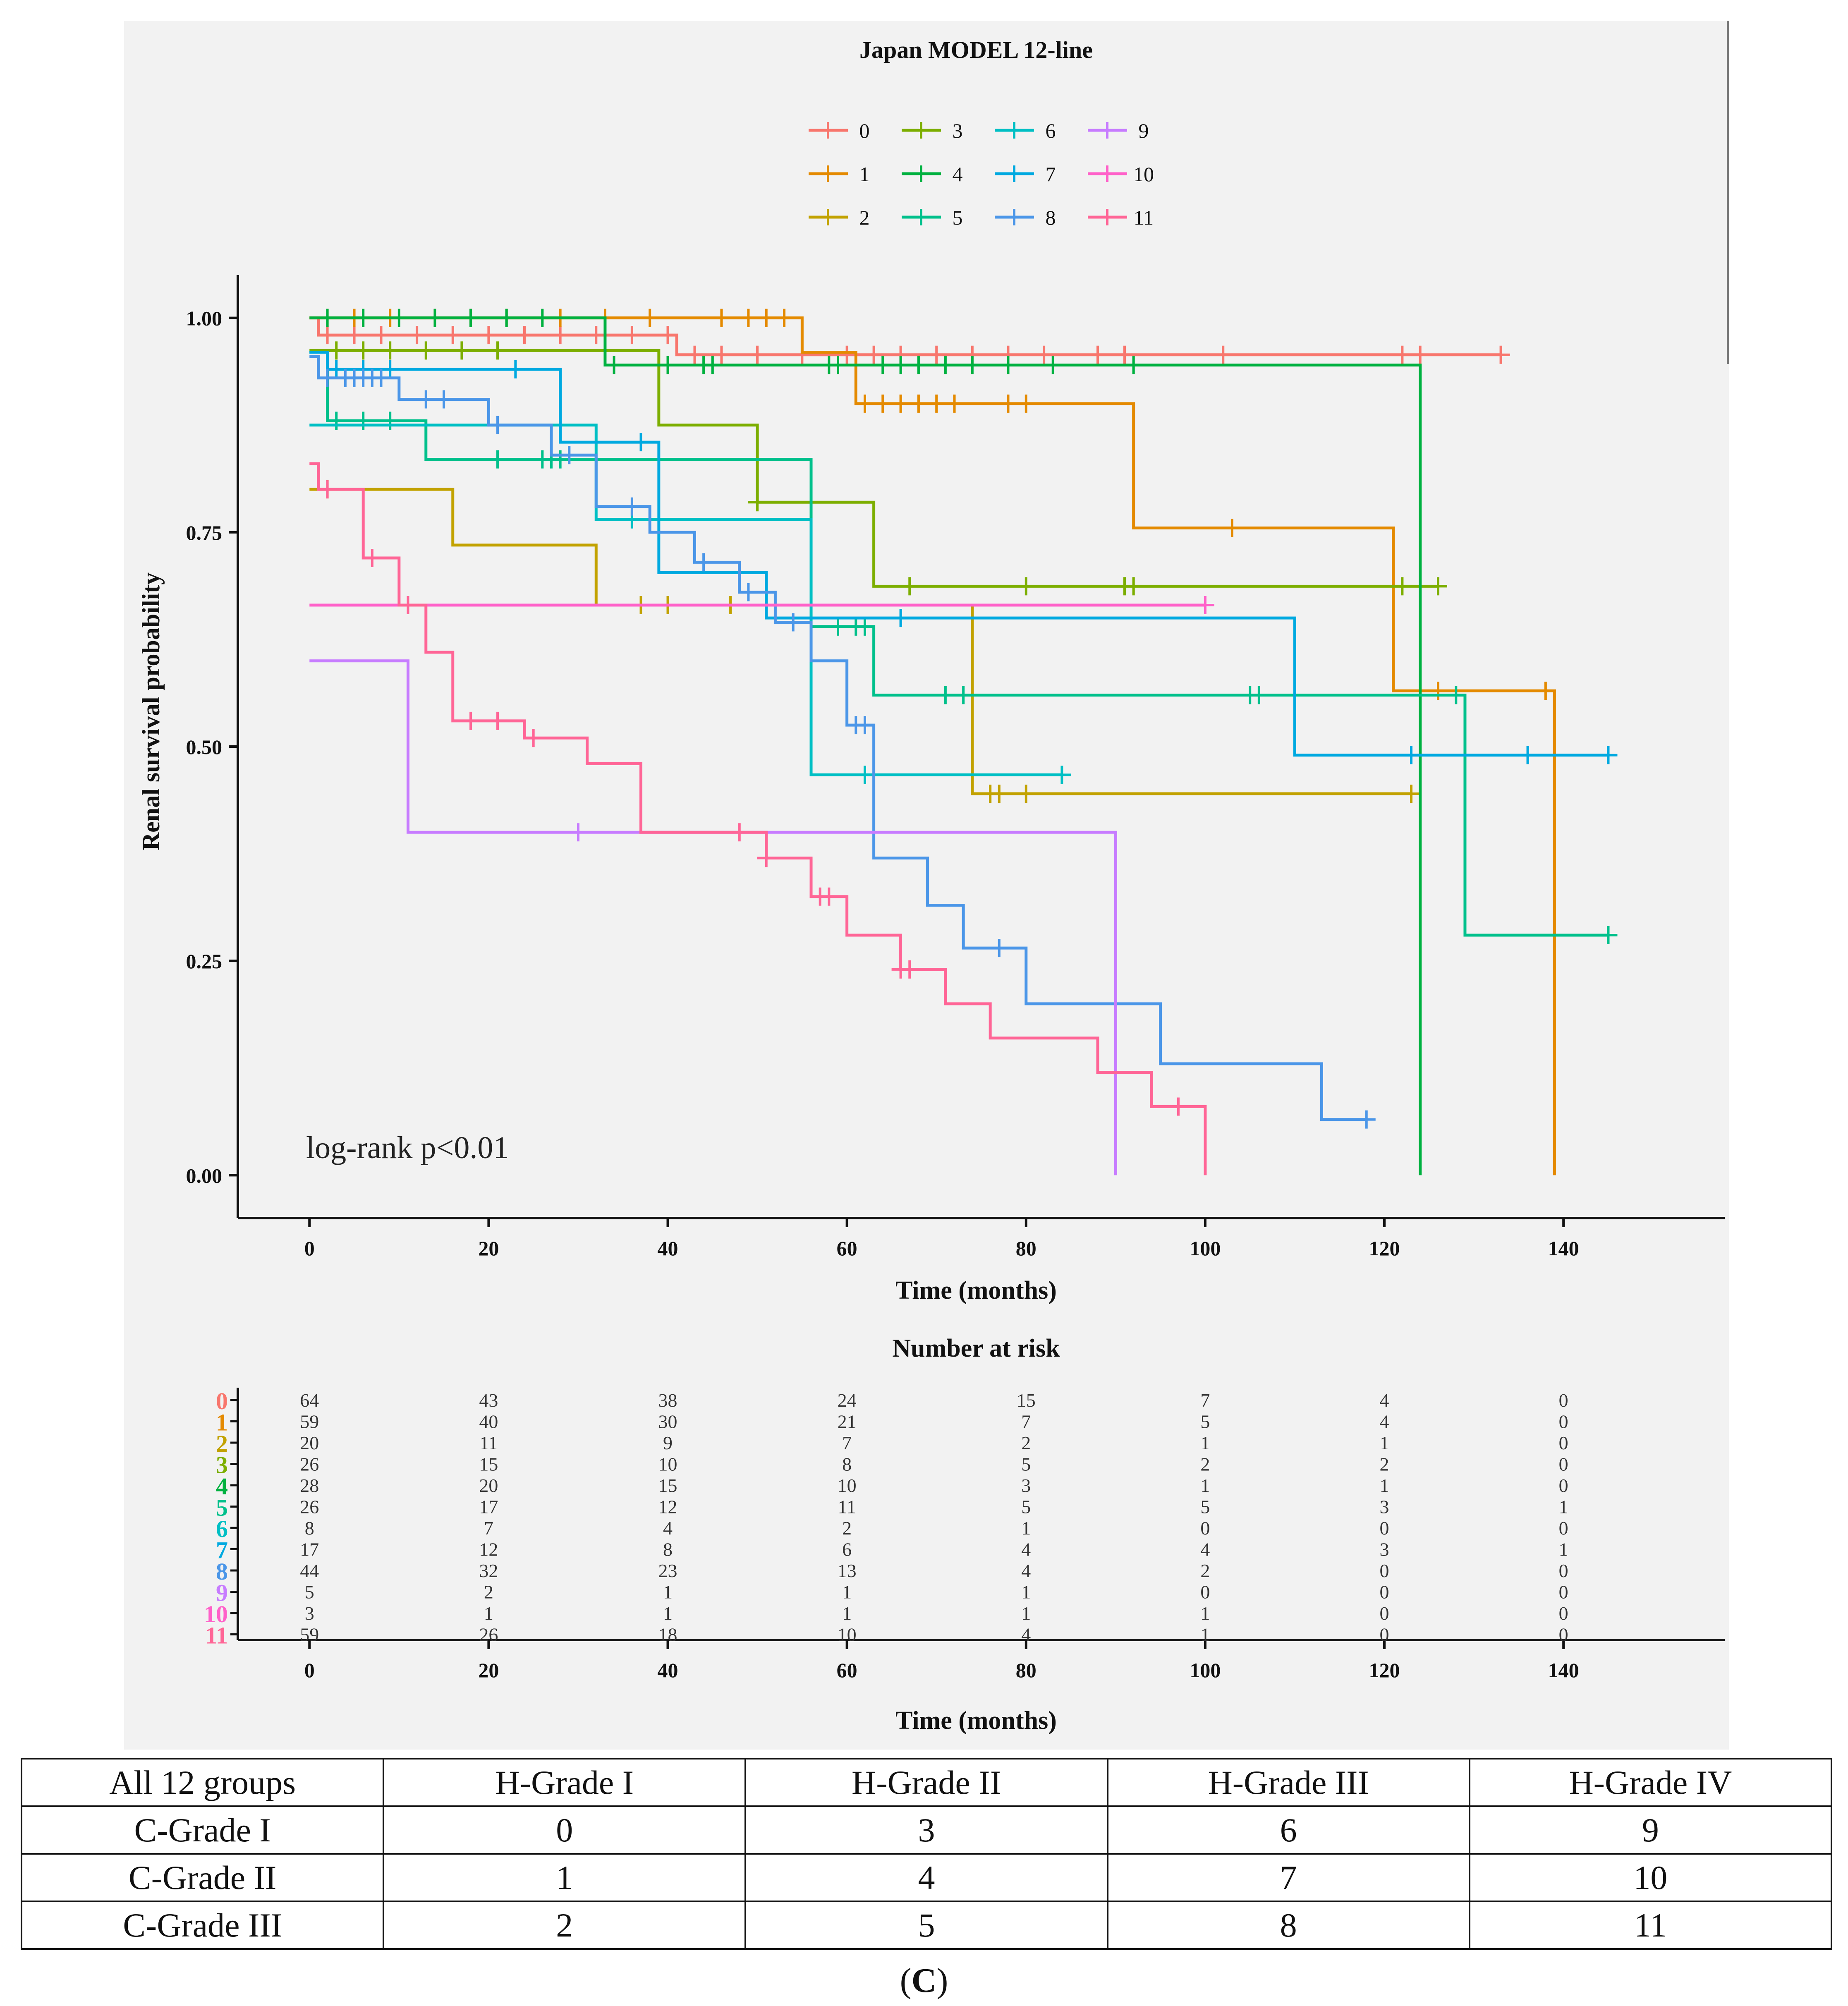 Image resolution: width=1848 pixels, height=2006 pixels. Describe the element at coordinates (976, 1721) in the screenshot. I see `risk-x-axis-label: Time (months)` at that location.